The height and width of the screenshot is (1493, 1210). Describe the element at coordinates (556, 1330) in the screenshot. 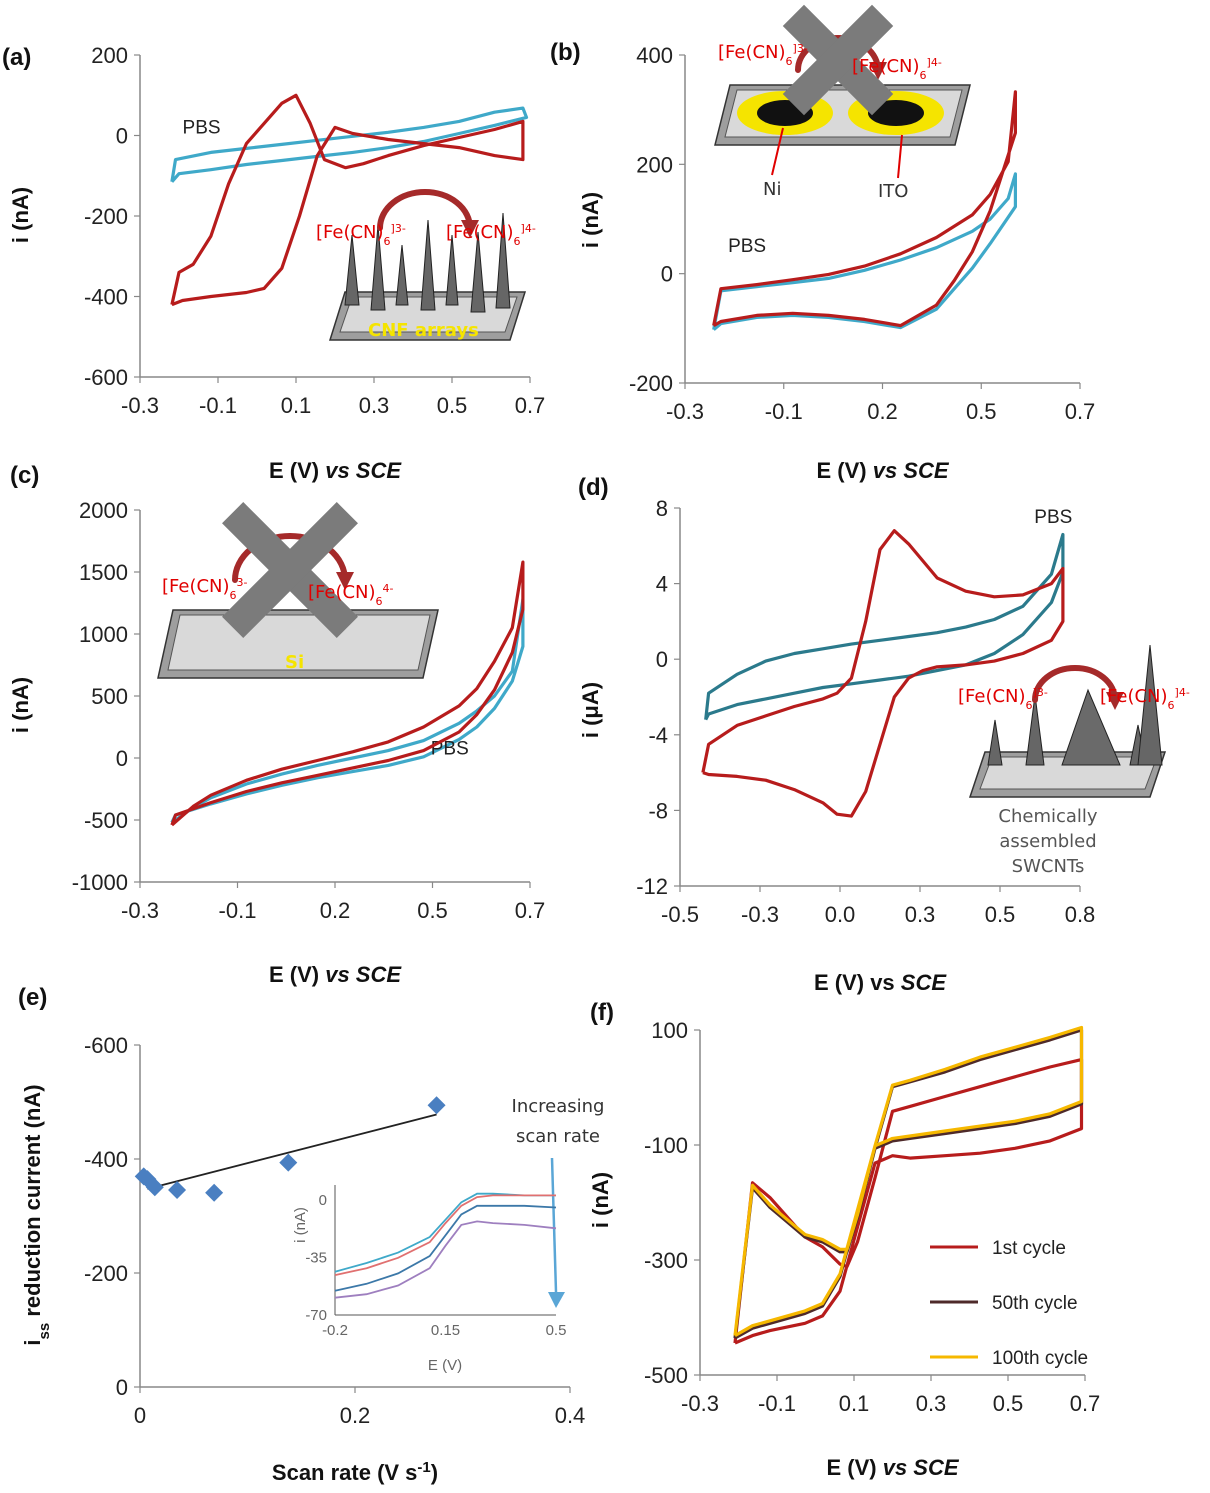

I see `inset-x-tick-label: 0.5` at that location.